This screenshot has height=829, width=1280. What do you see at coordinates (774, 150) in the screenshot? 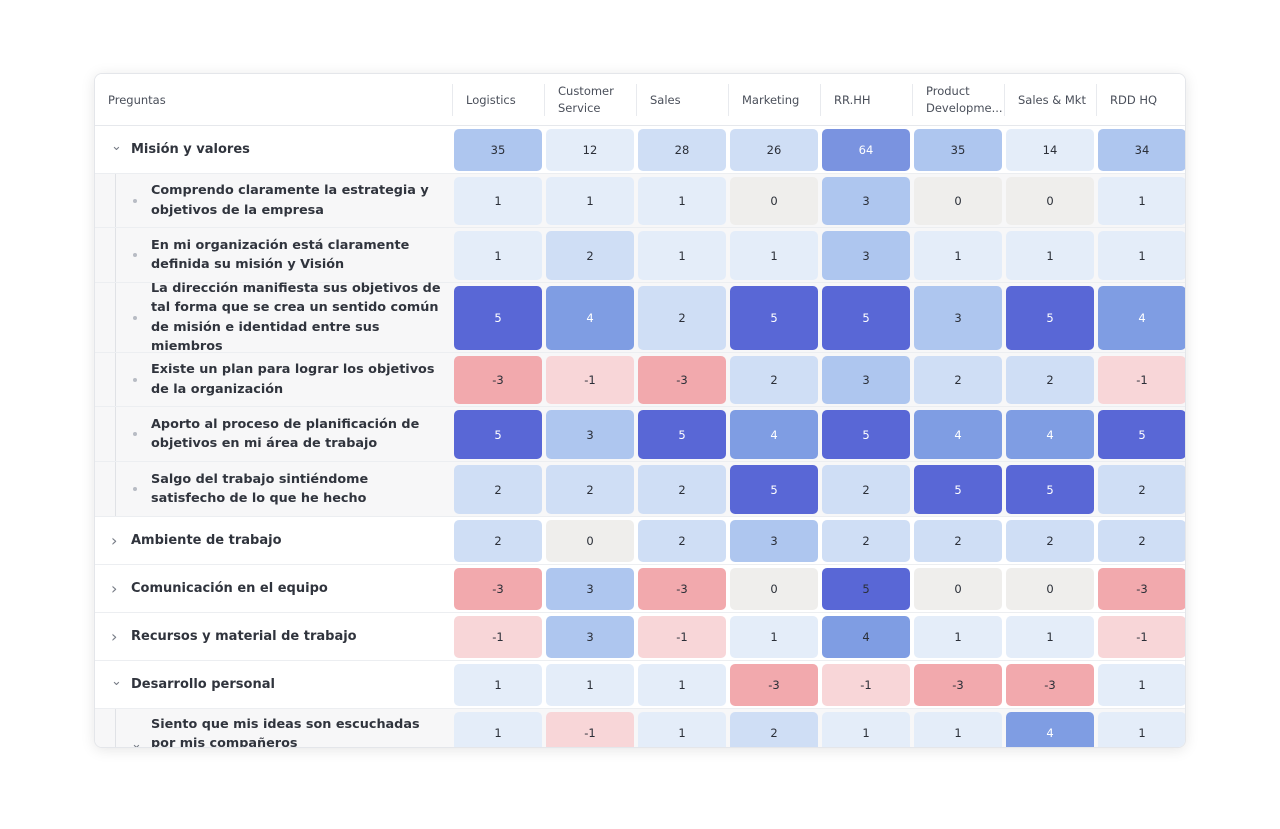
I see `score-cell: 26` at bounding box center [774, 150].